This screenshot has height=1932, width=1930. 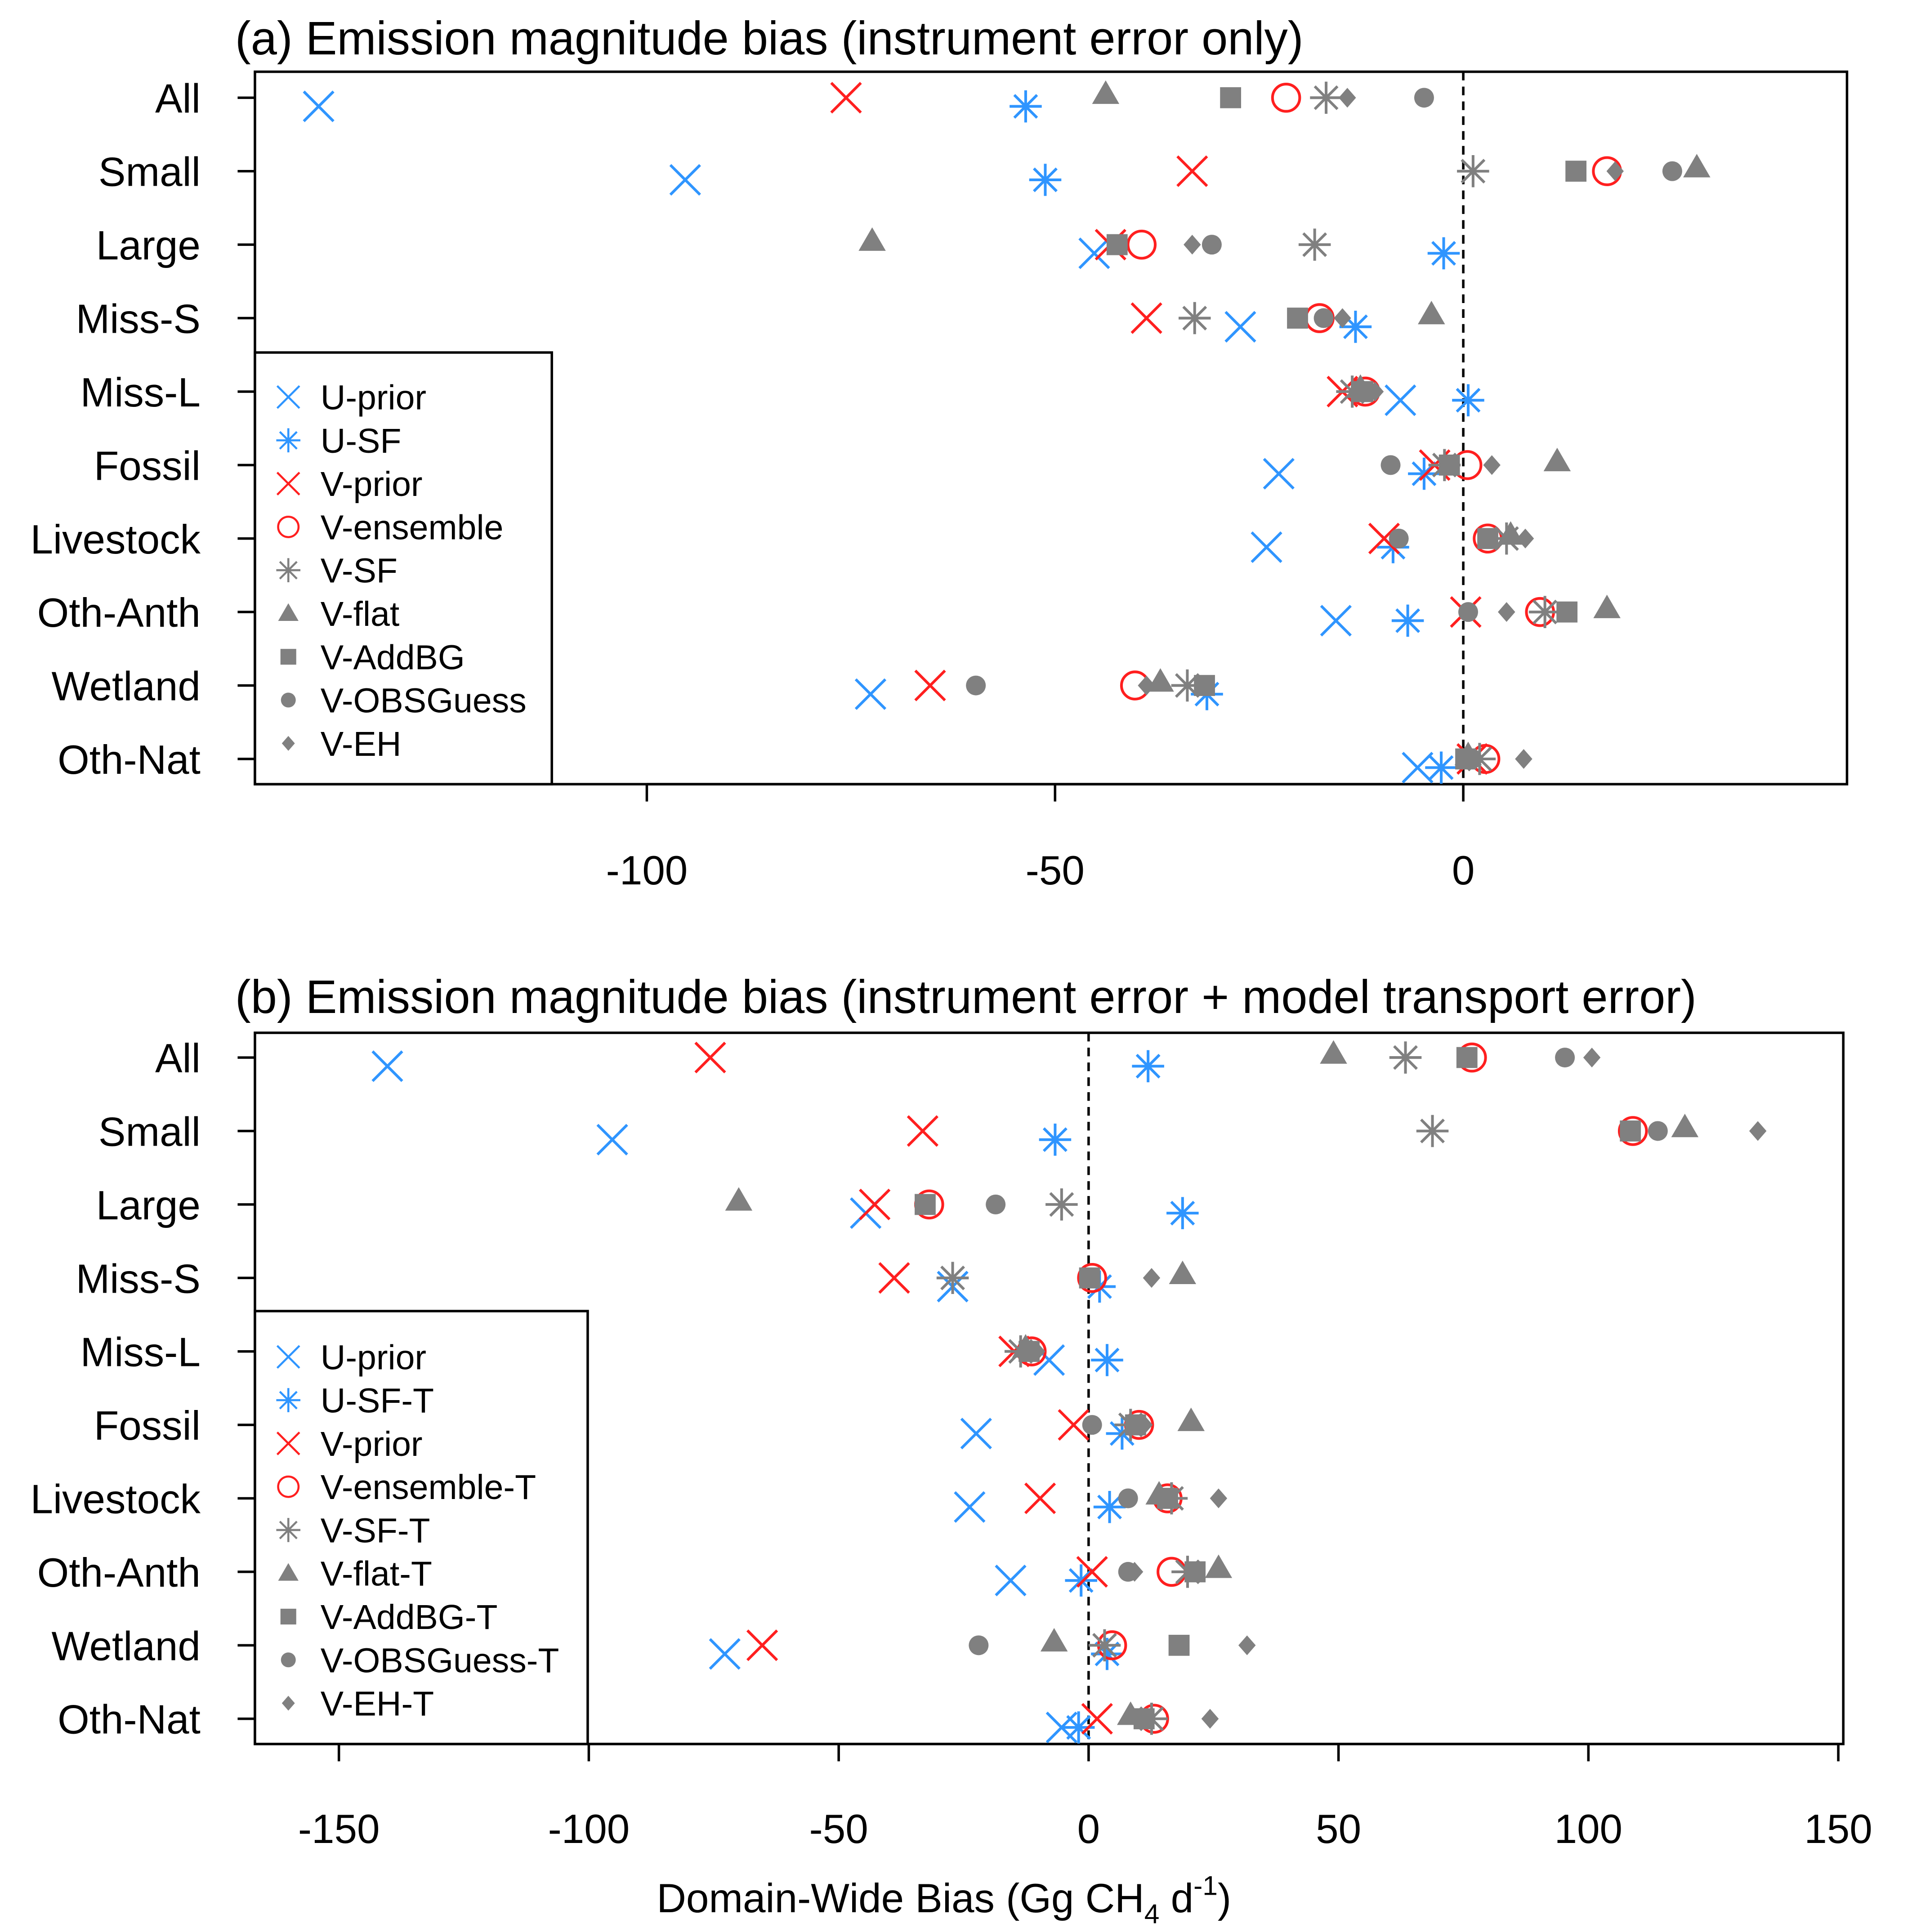 I want to click on legend-box, so click(x=422, y=1527).